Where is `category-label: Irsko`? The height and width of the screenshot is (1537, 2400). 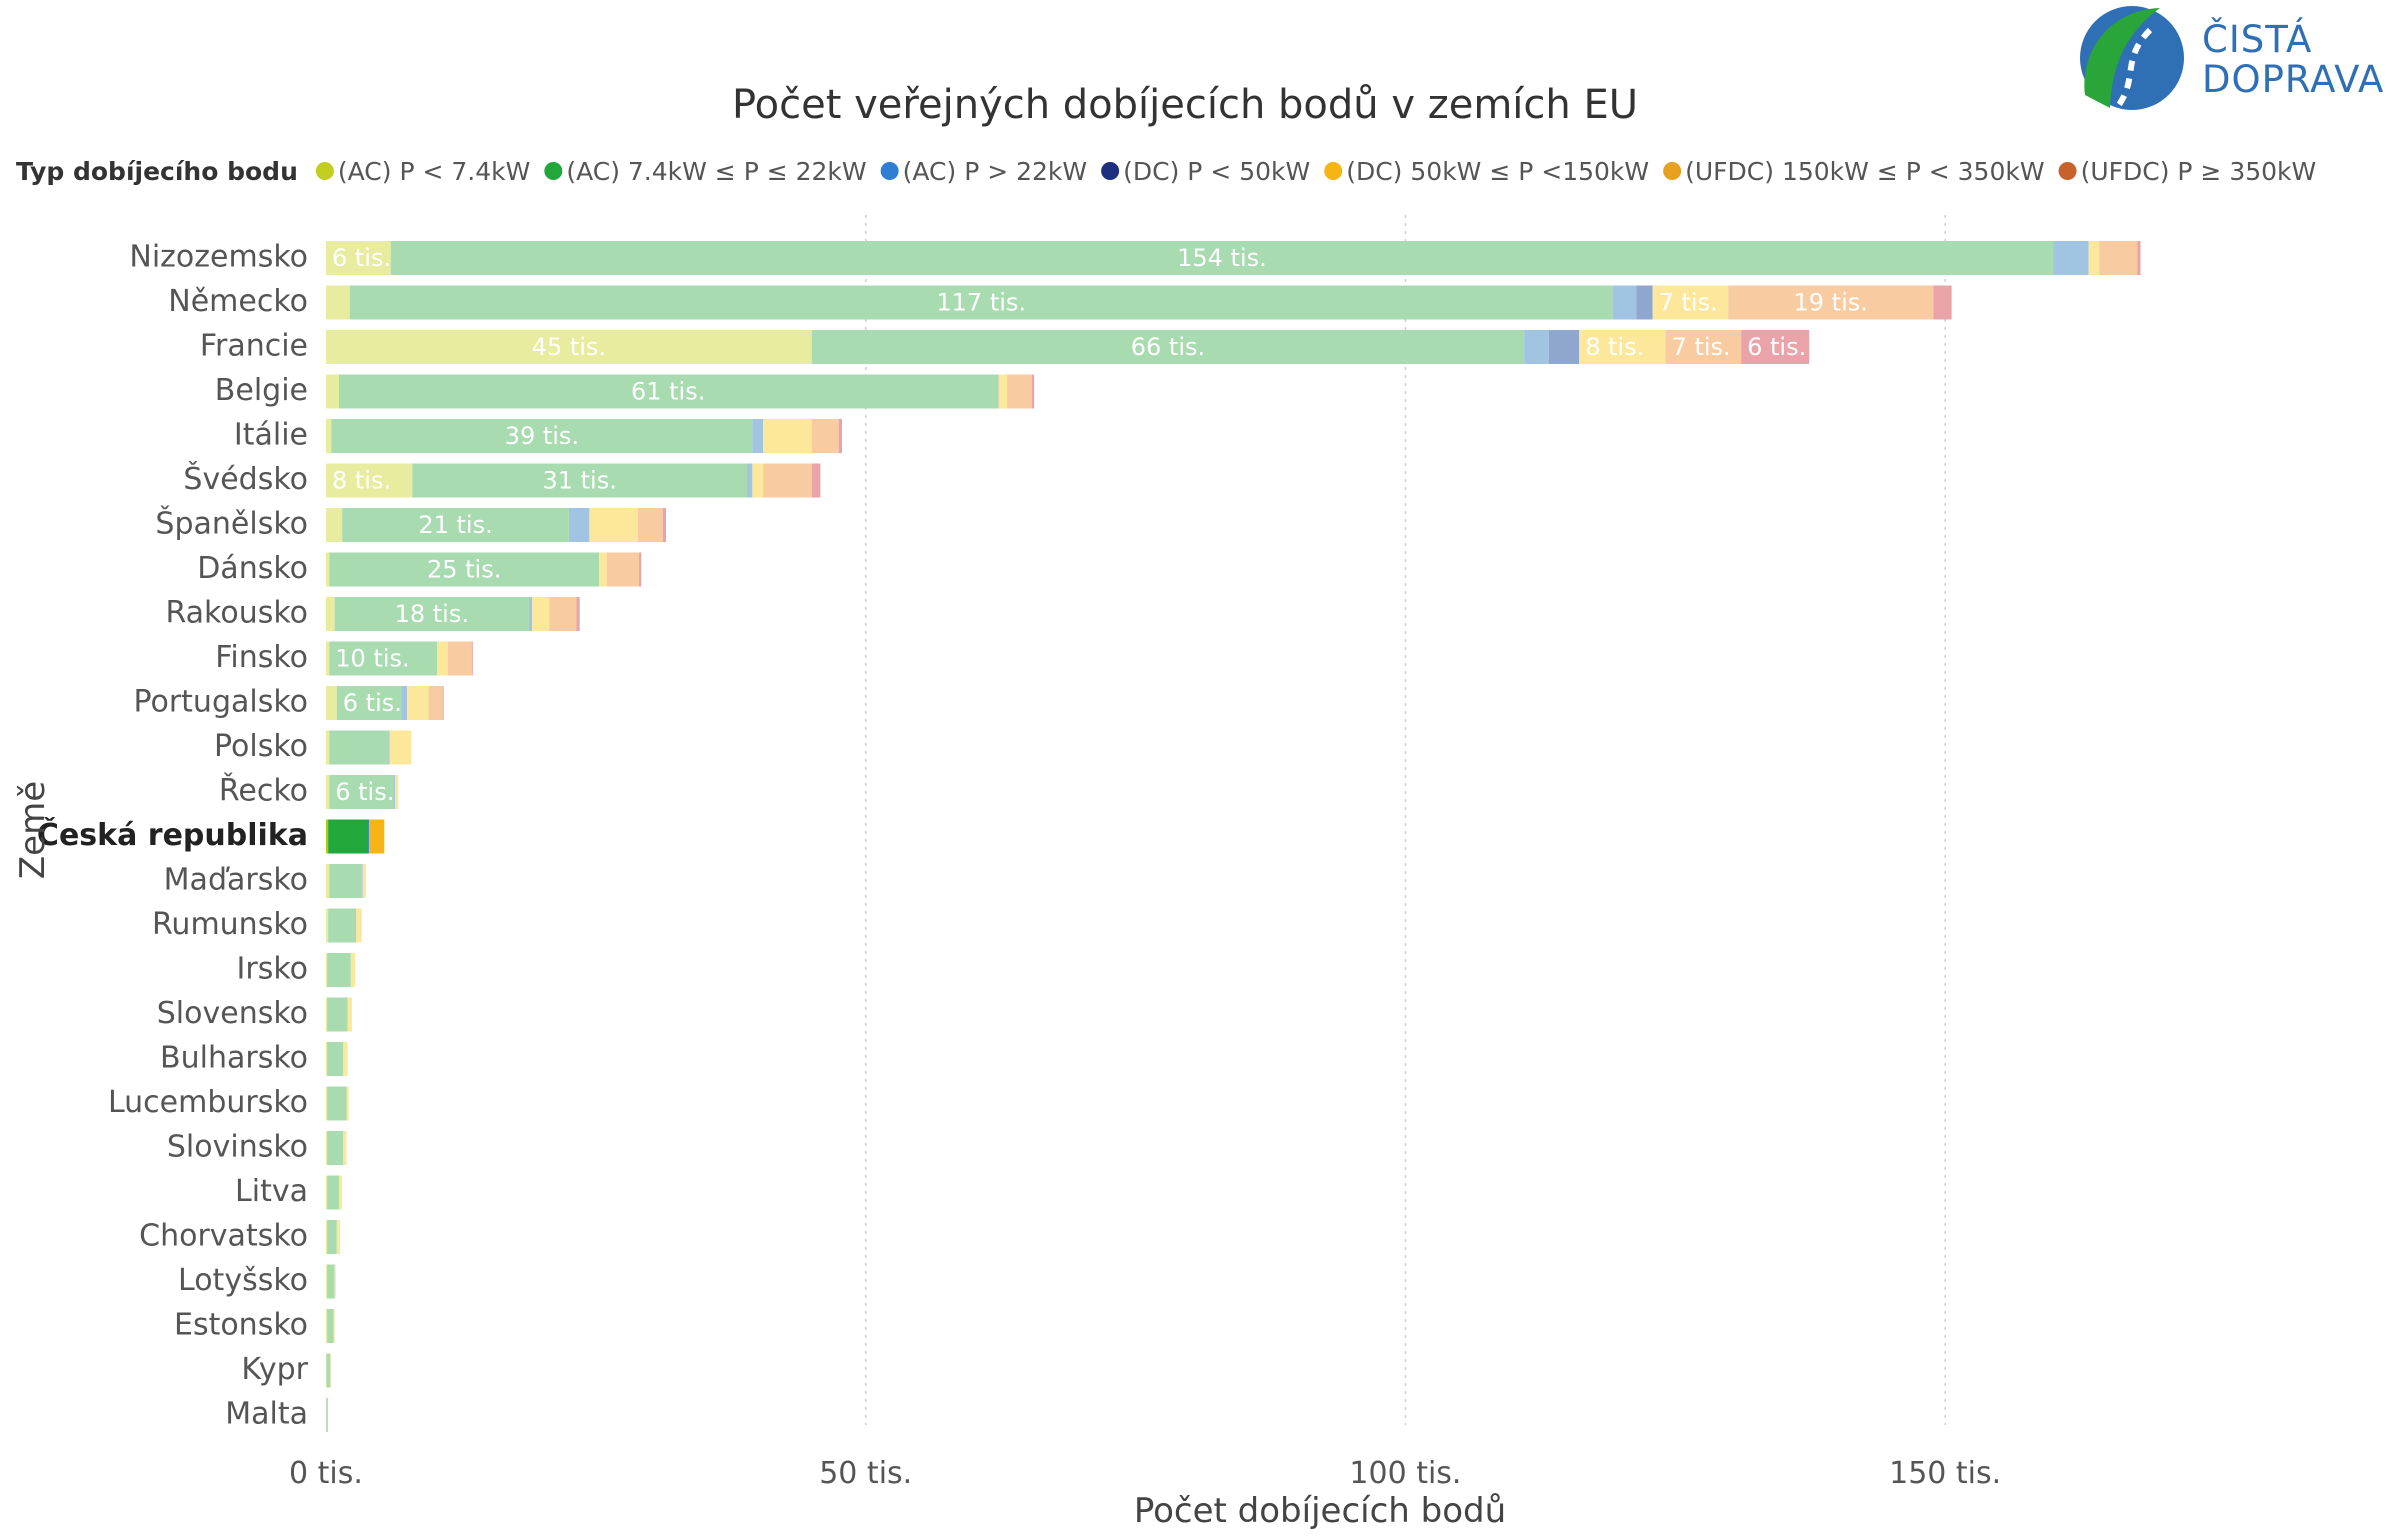
category-label: Irsko is located at coordinates (272, 969).